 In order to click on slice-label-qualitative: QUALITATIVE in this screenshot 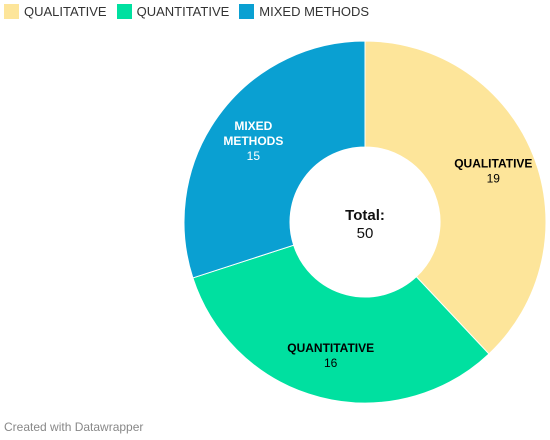, I will do `click(493, 164)`.